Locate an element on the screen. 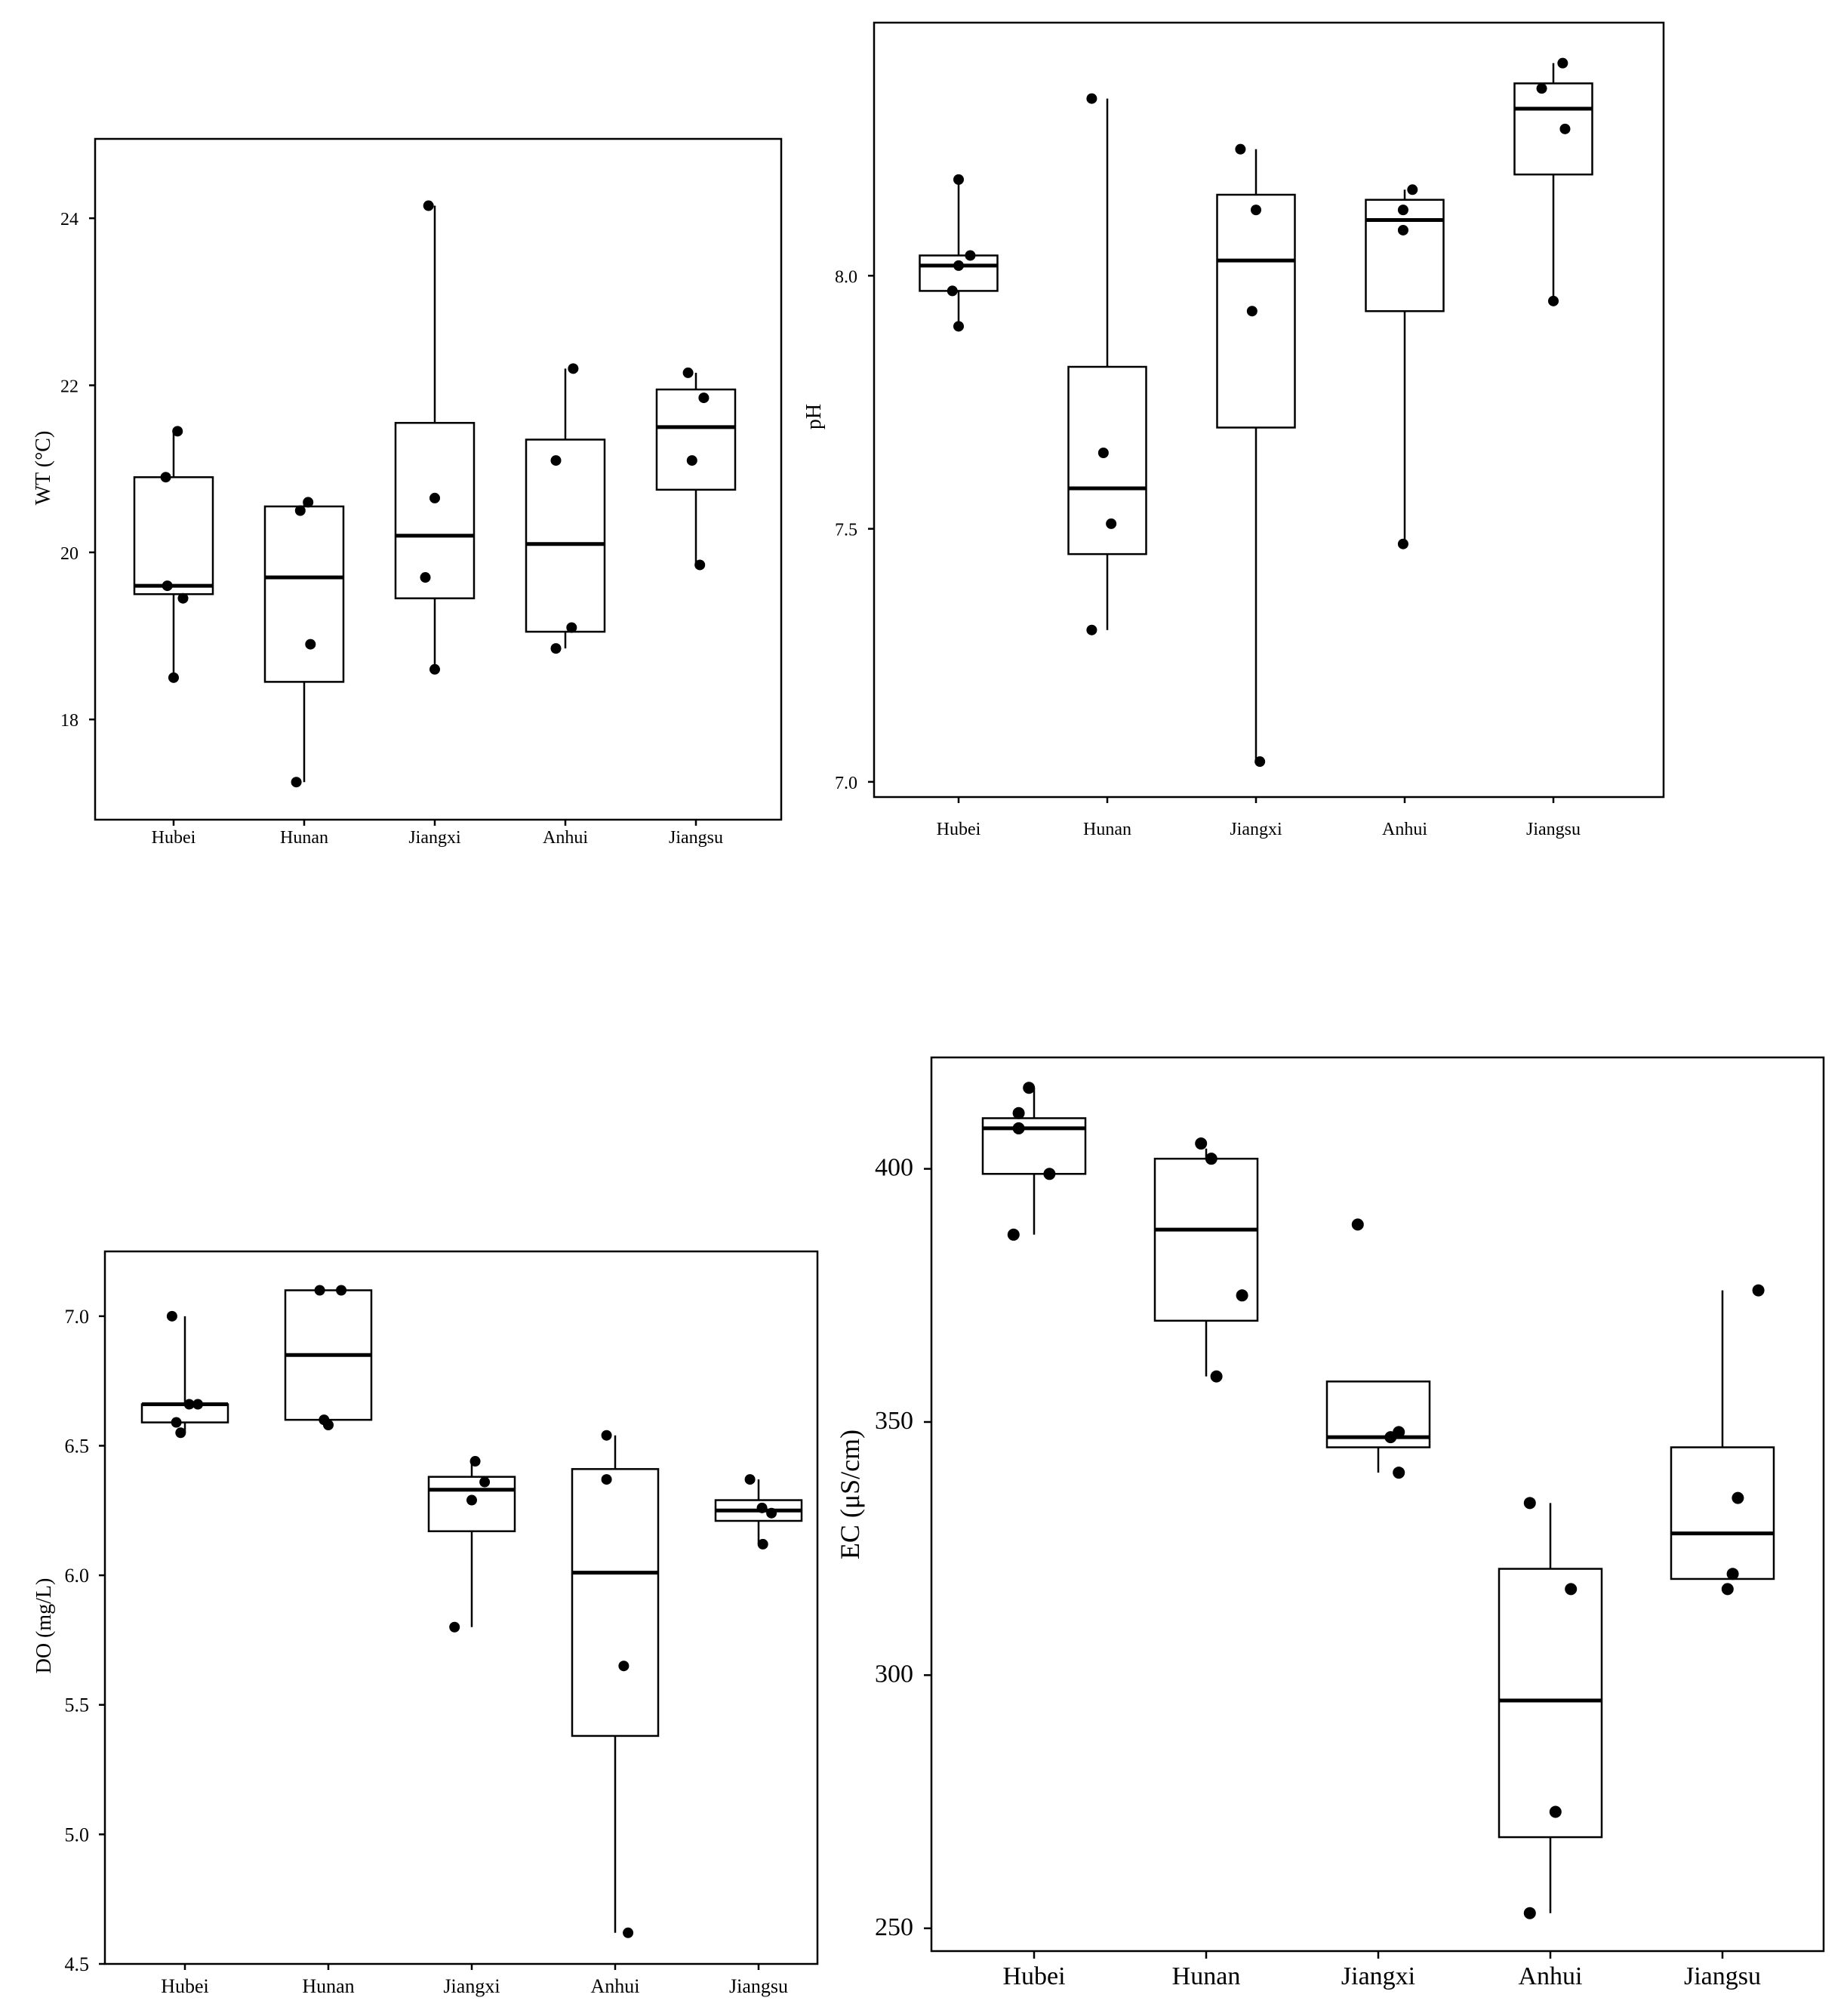  y-tick-label: 5.0 is located at coordinates (78, 1835).